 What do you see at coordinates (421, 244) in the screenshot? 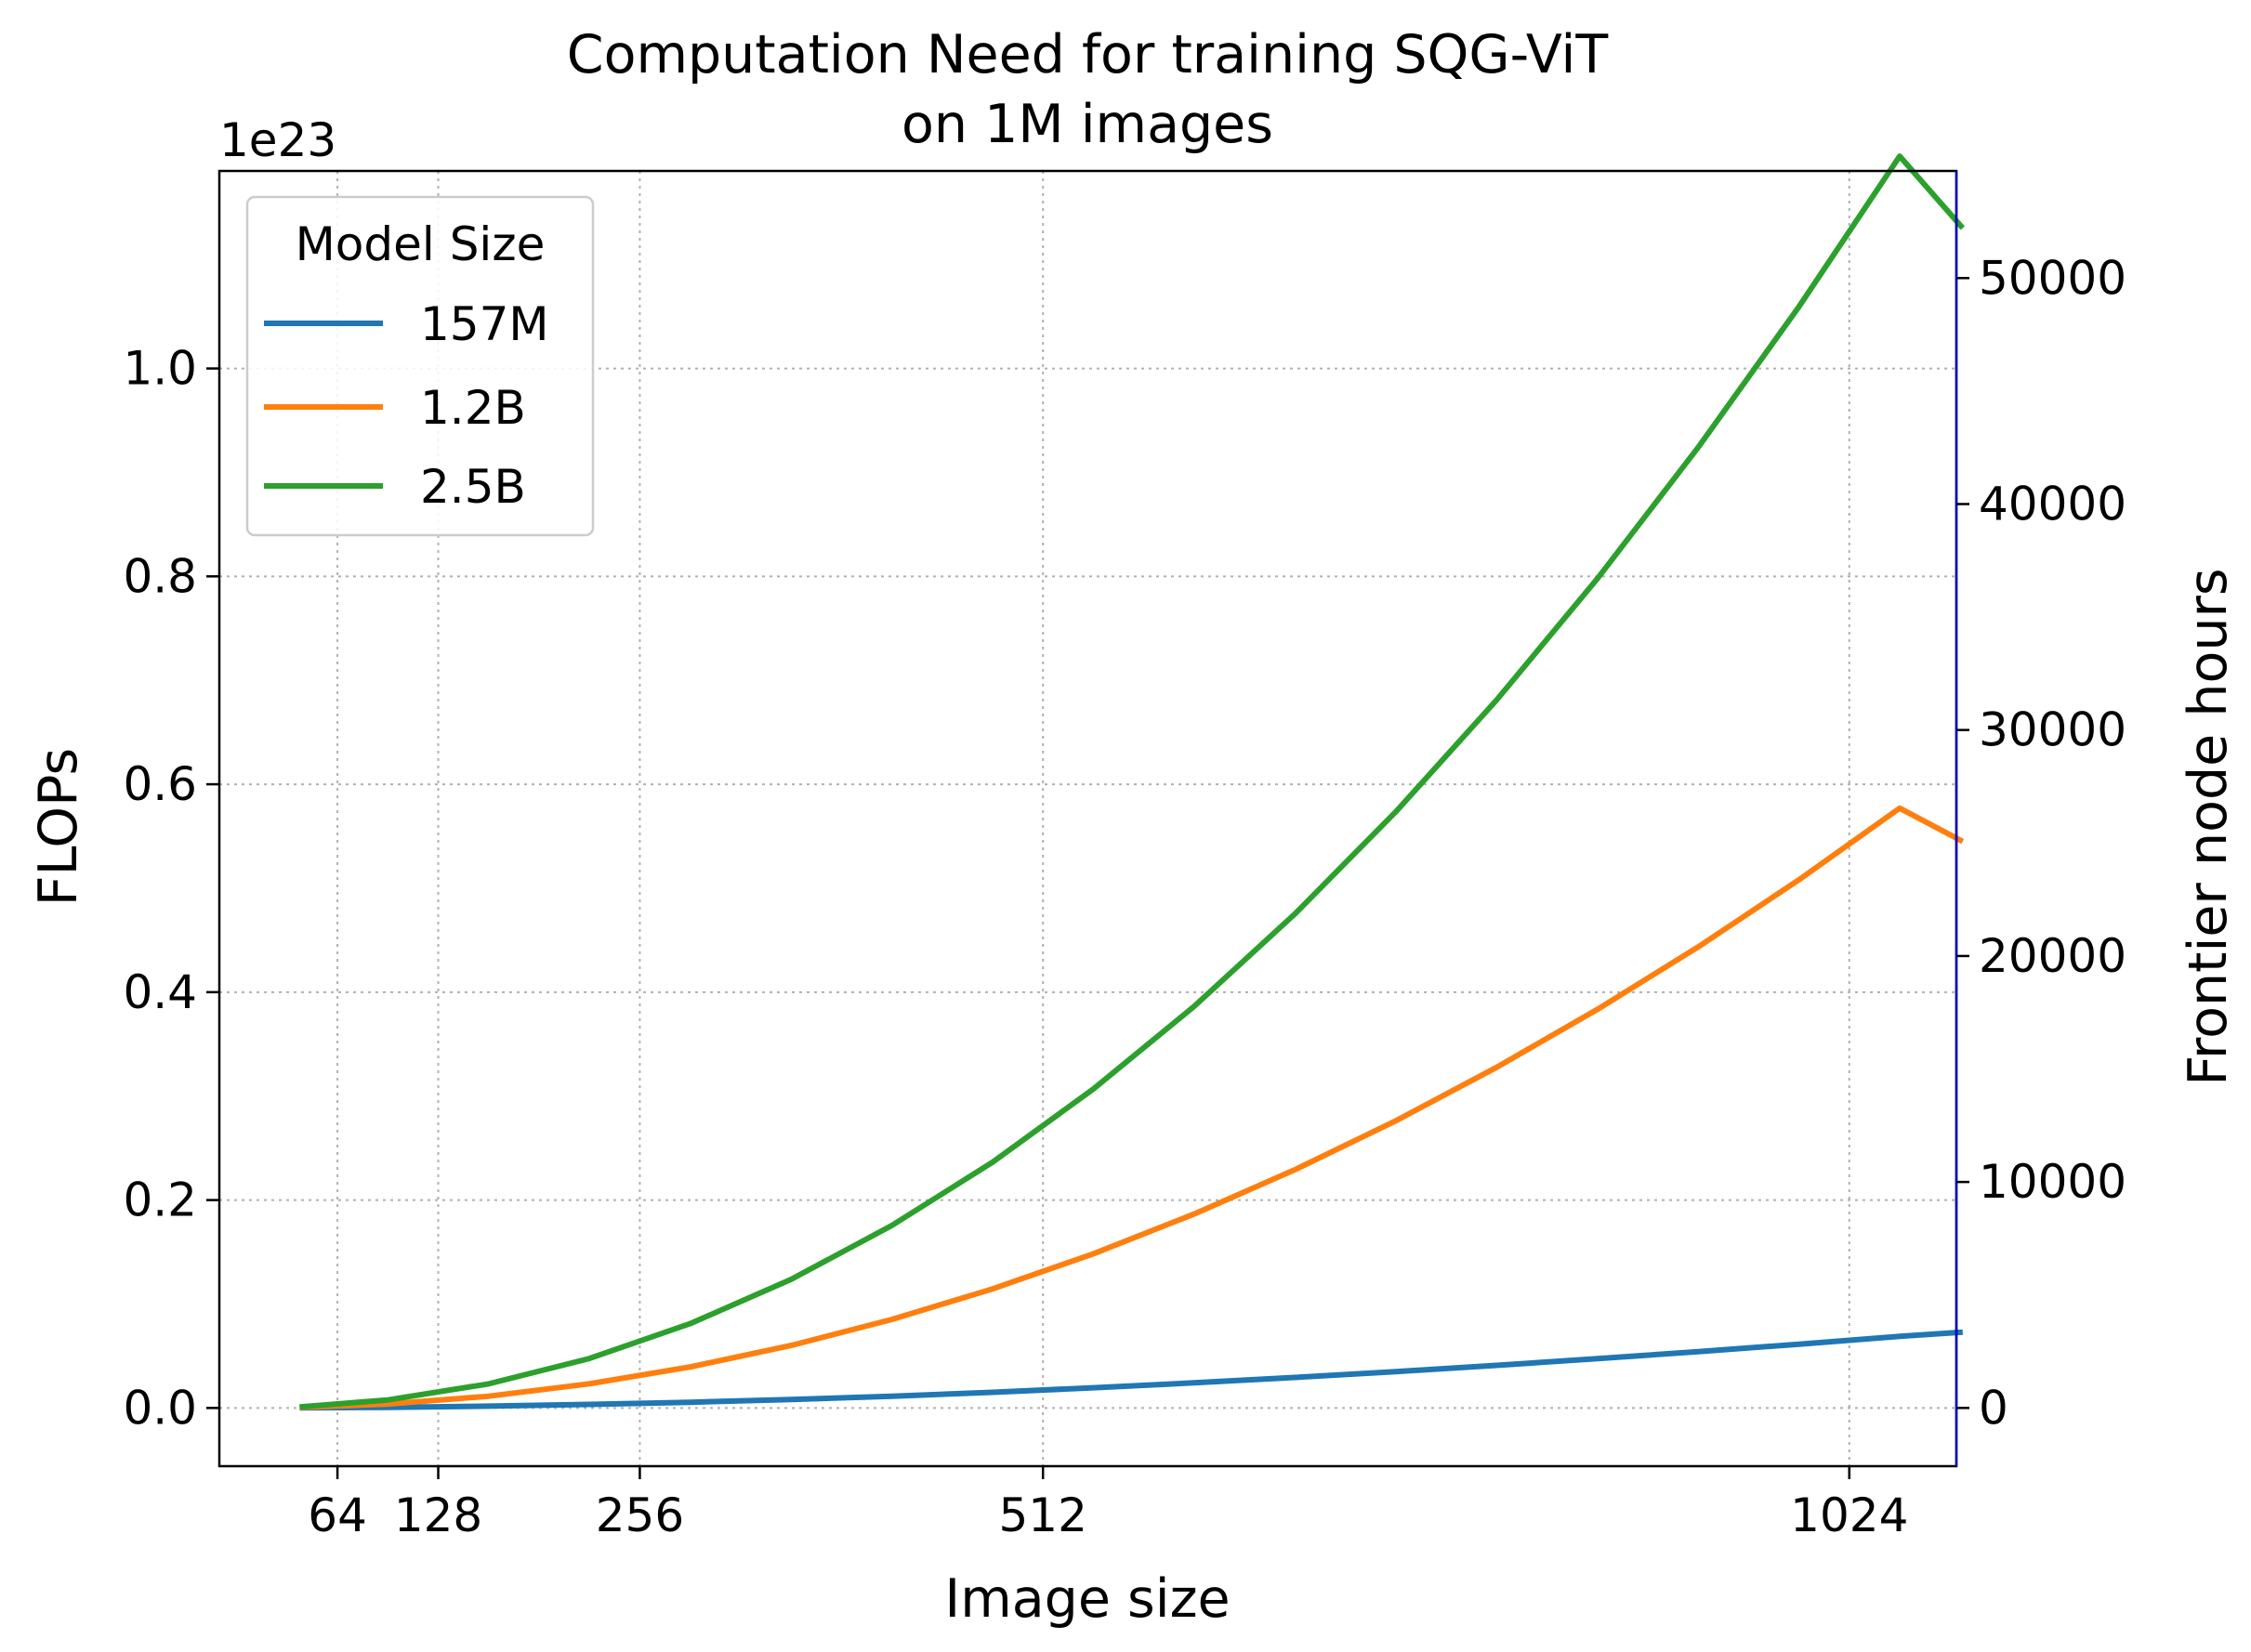
I see `legend-title: Model Size` at bounding box center [421, 244].